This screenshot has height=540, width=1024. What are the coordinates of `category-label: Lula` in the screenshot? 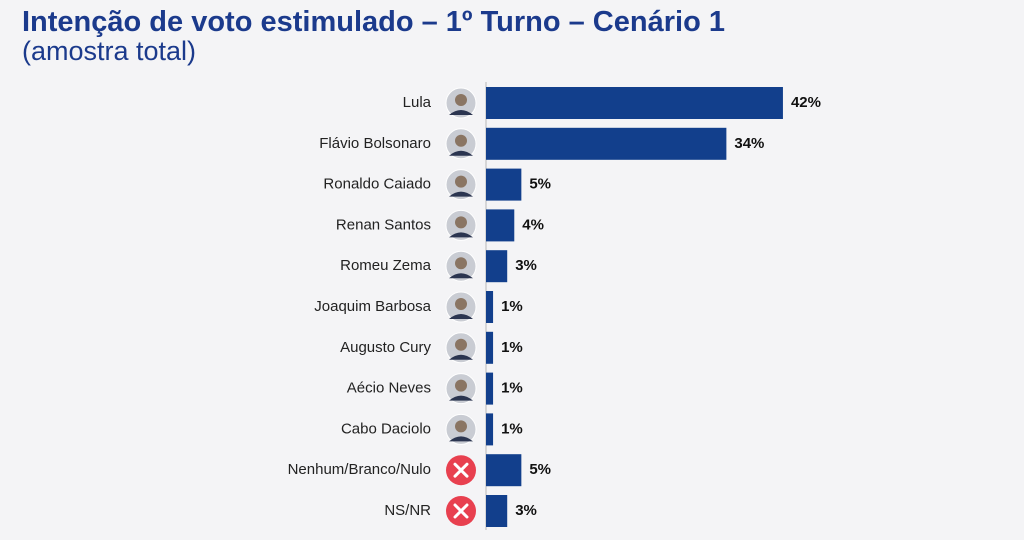 It's located at (417, 102).